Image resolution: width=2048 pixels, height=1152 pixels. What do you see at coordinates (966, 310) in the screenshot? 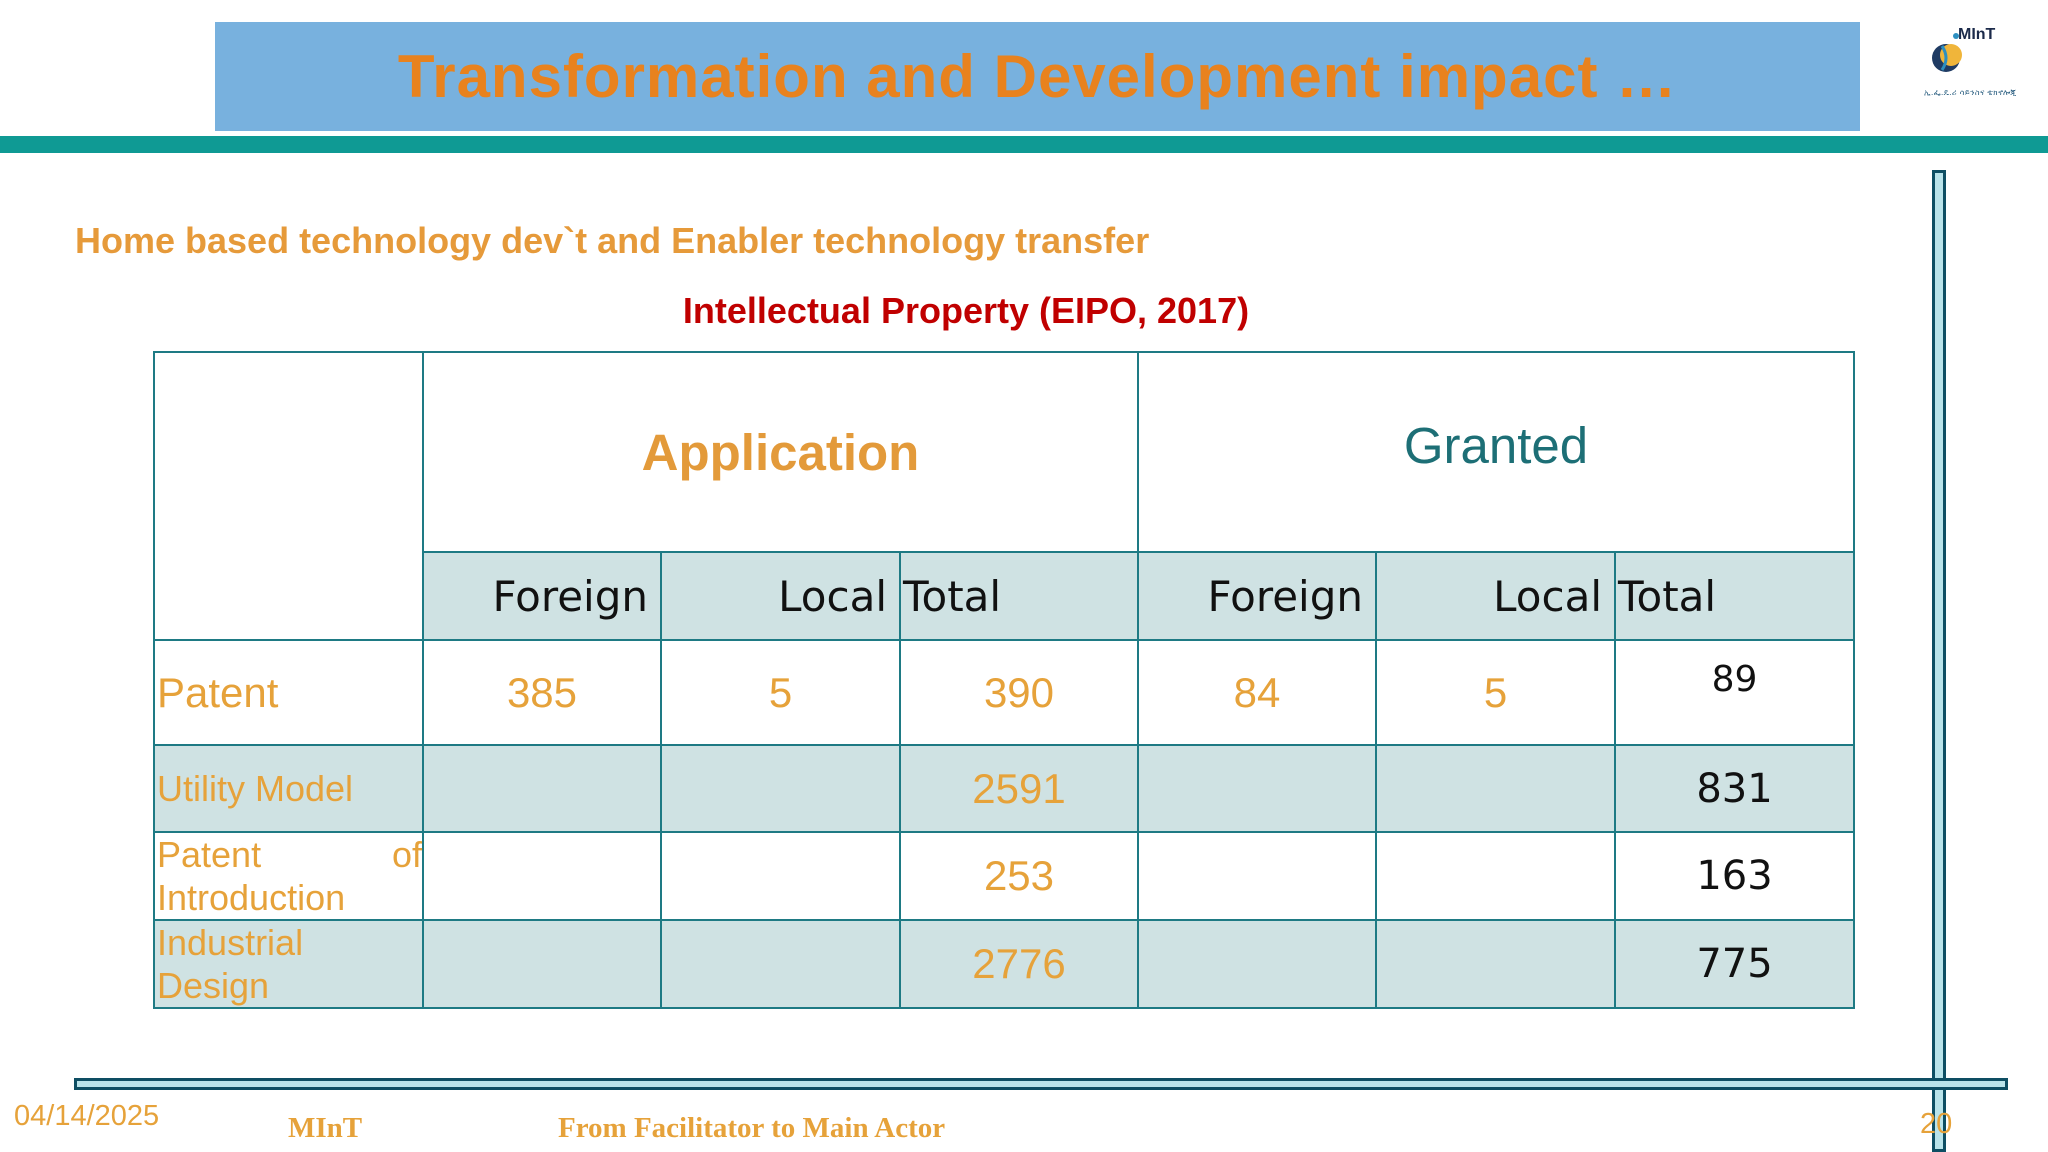
I see `table-title: Intellectual Property (EIPO, 2017)` at bounding box center [966, 310].